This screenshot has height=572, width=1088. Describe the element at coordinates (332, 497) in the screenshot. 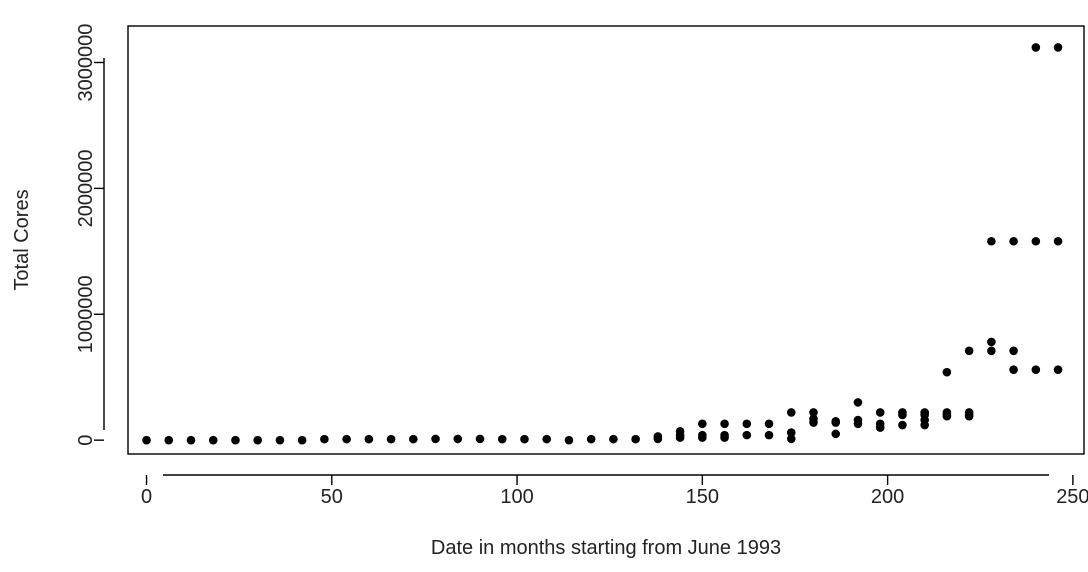

I see `x-tick-label-50: 50` at that location.